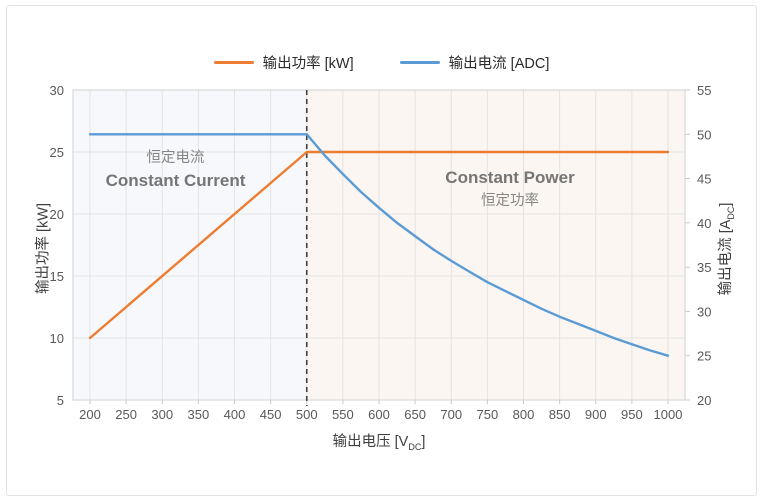 The width and height of the screenshot is (763, 501). I want to click on y-right-tick-label: 45, so click(704, 179).